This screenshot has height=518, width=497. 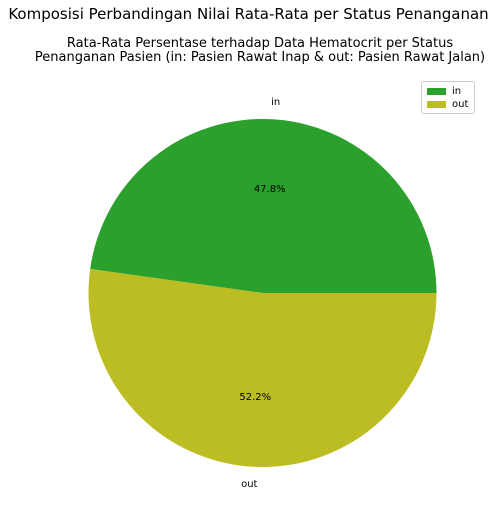 I want to click on legend: in out, so click(x=448, y=97).